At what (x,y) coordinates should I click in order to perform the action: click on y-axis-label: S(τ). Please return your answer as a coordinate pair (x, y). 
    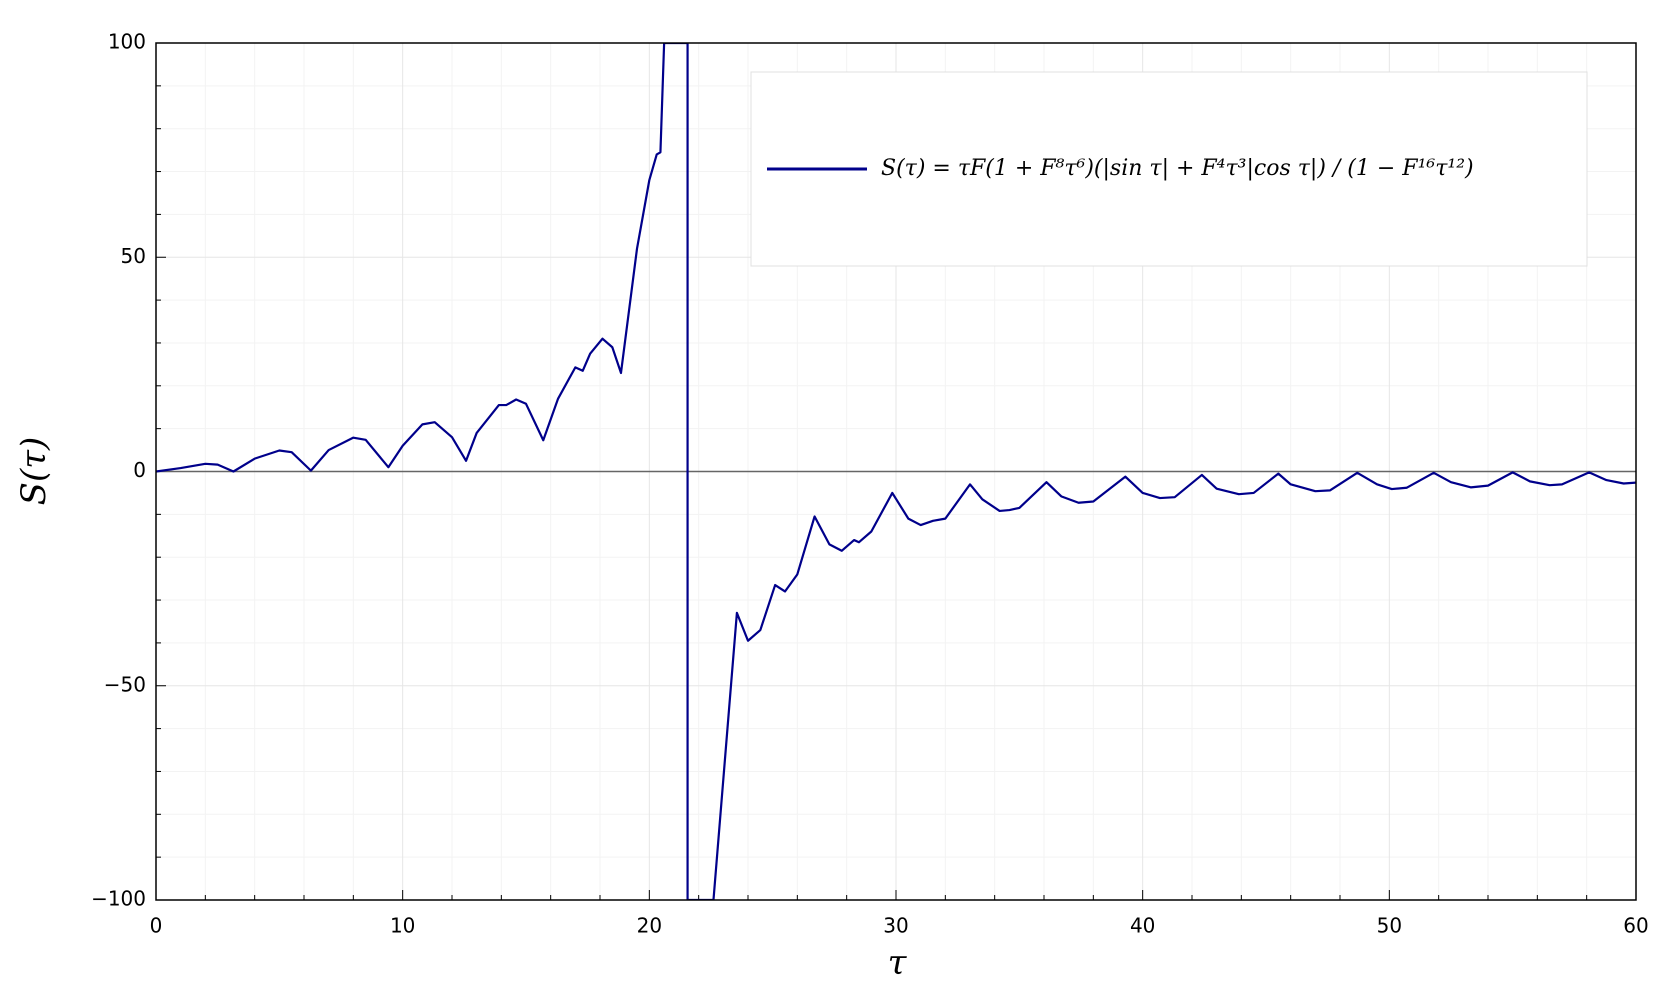
    Looking at the image, I should click on (34, 471).